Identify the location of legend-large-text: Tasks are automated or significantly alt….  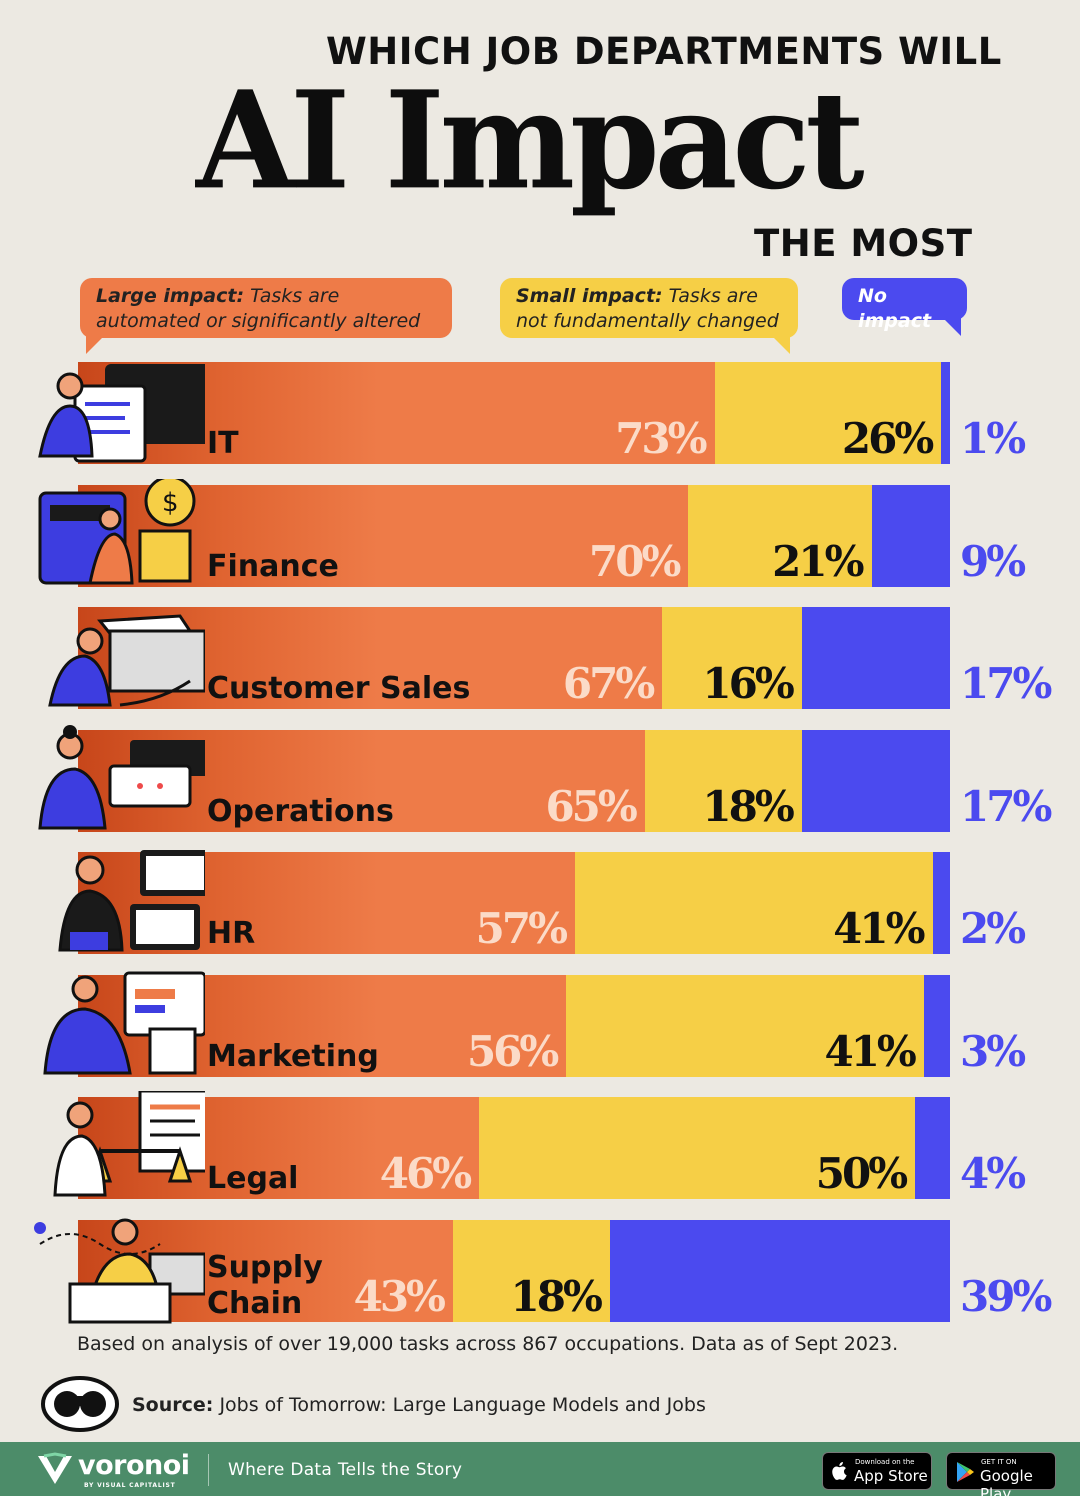
(258, 308).